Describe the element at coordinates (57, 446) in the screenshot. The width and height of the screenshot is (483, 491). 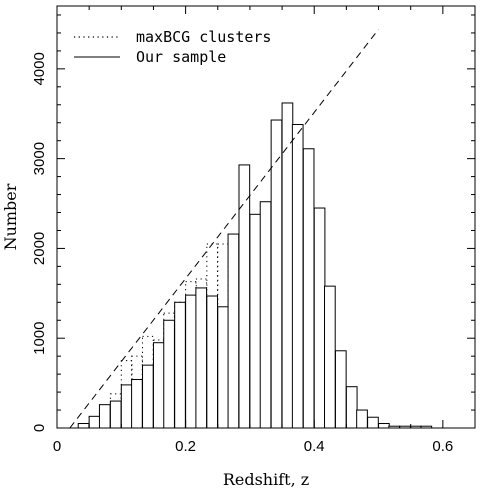
I see `x-tick-label: 0` at that location.